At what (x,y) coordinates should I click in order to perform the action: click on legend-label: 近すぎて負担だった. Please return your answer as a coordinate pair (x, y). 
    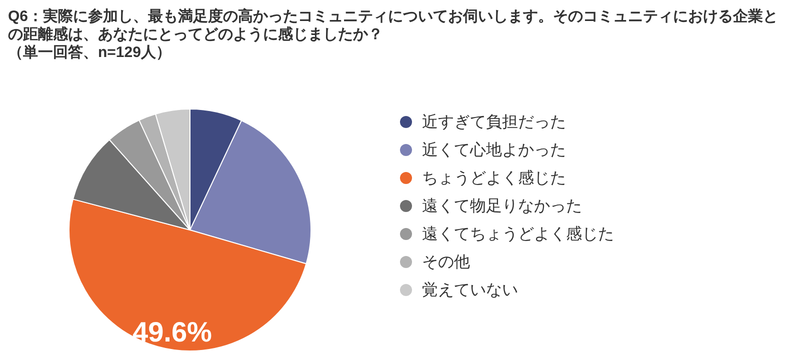
    Looking at the image, I should click on (494, 122).